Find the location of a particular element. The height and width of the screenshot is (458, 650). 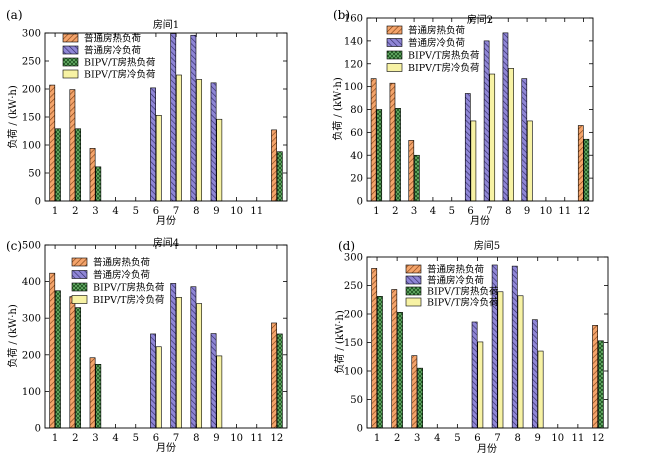

panel-label: (b) is located at coordinates (341, 15).